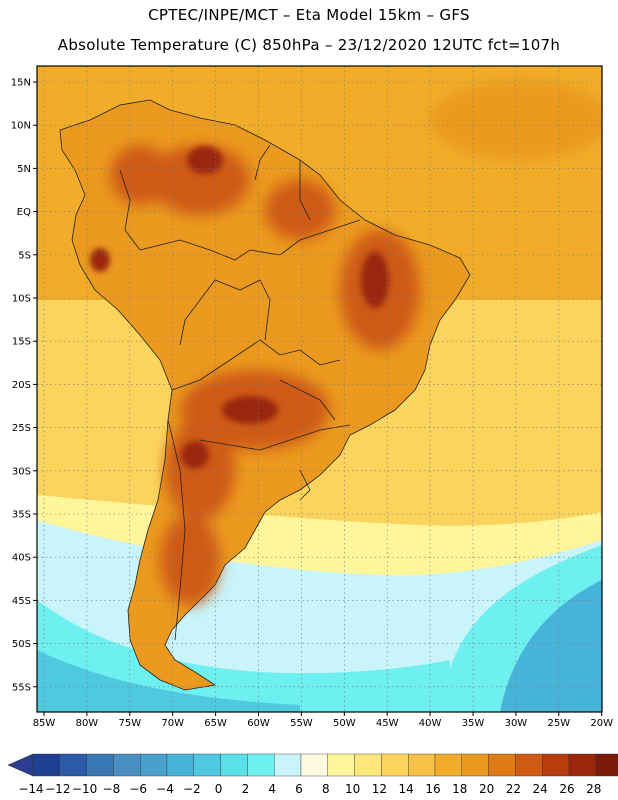  Describe the element at coordinates (513, 789) in the screenshot. I see `colorbar-label: 22` at that location.